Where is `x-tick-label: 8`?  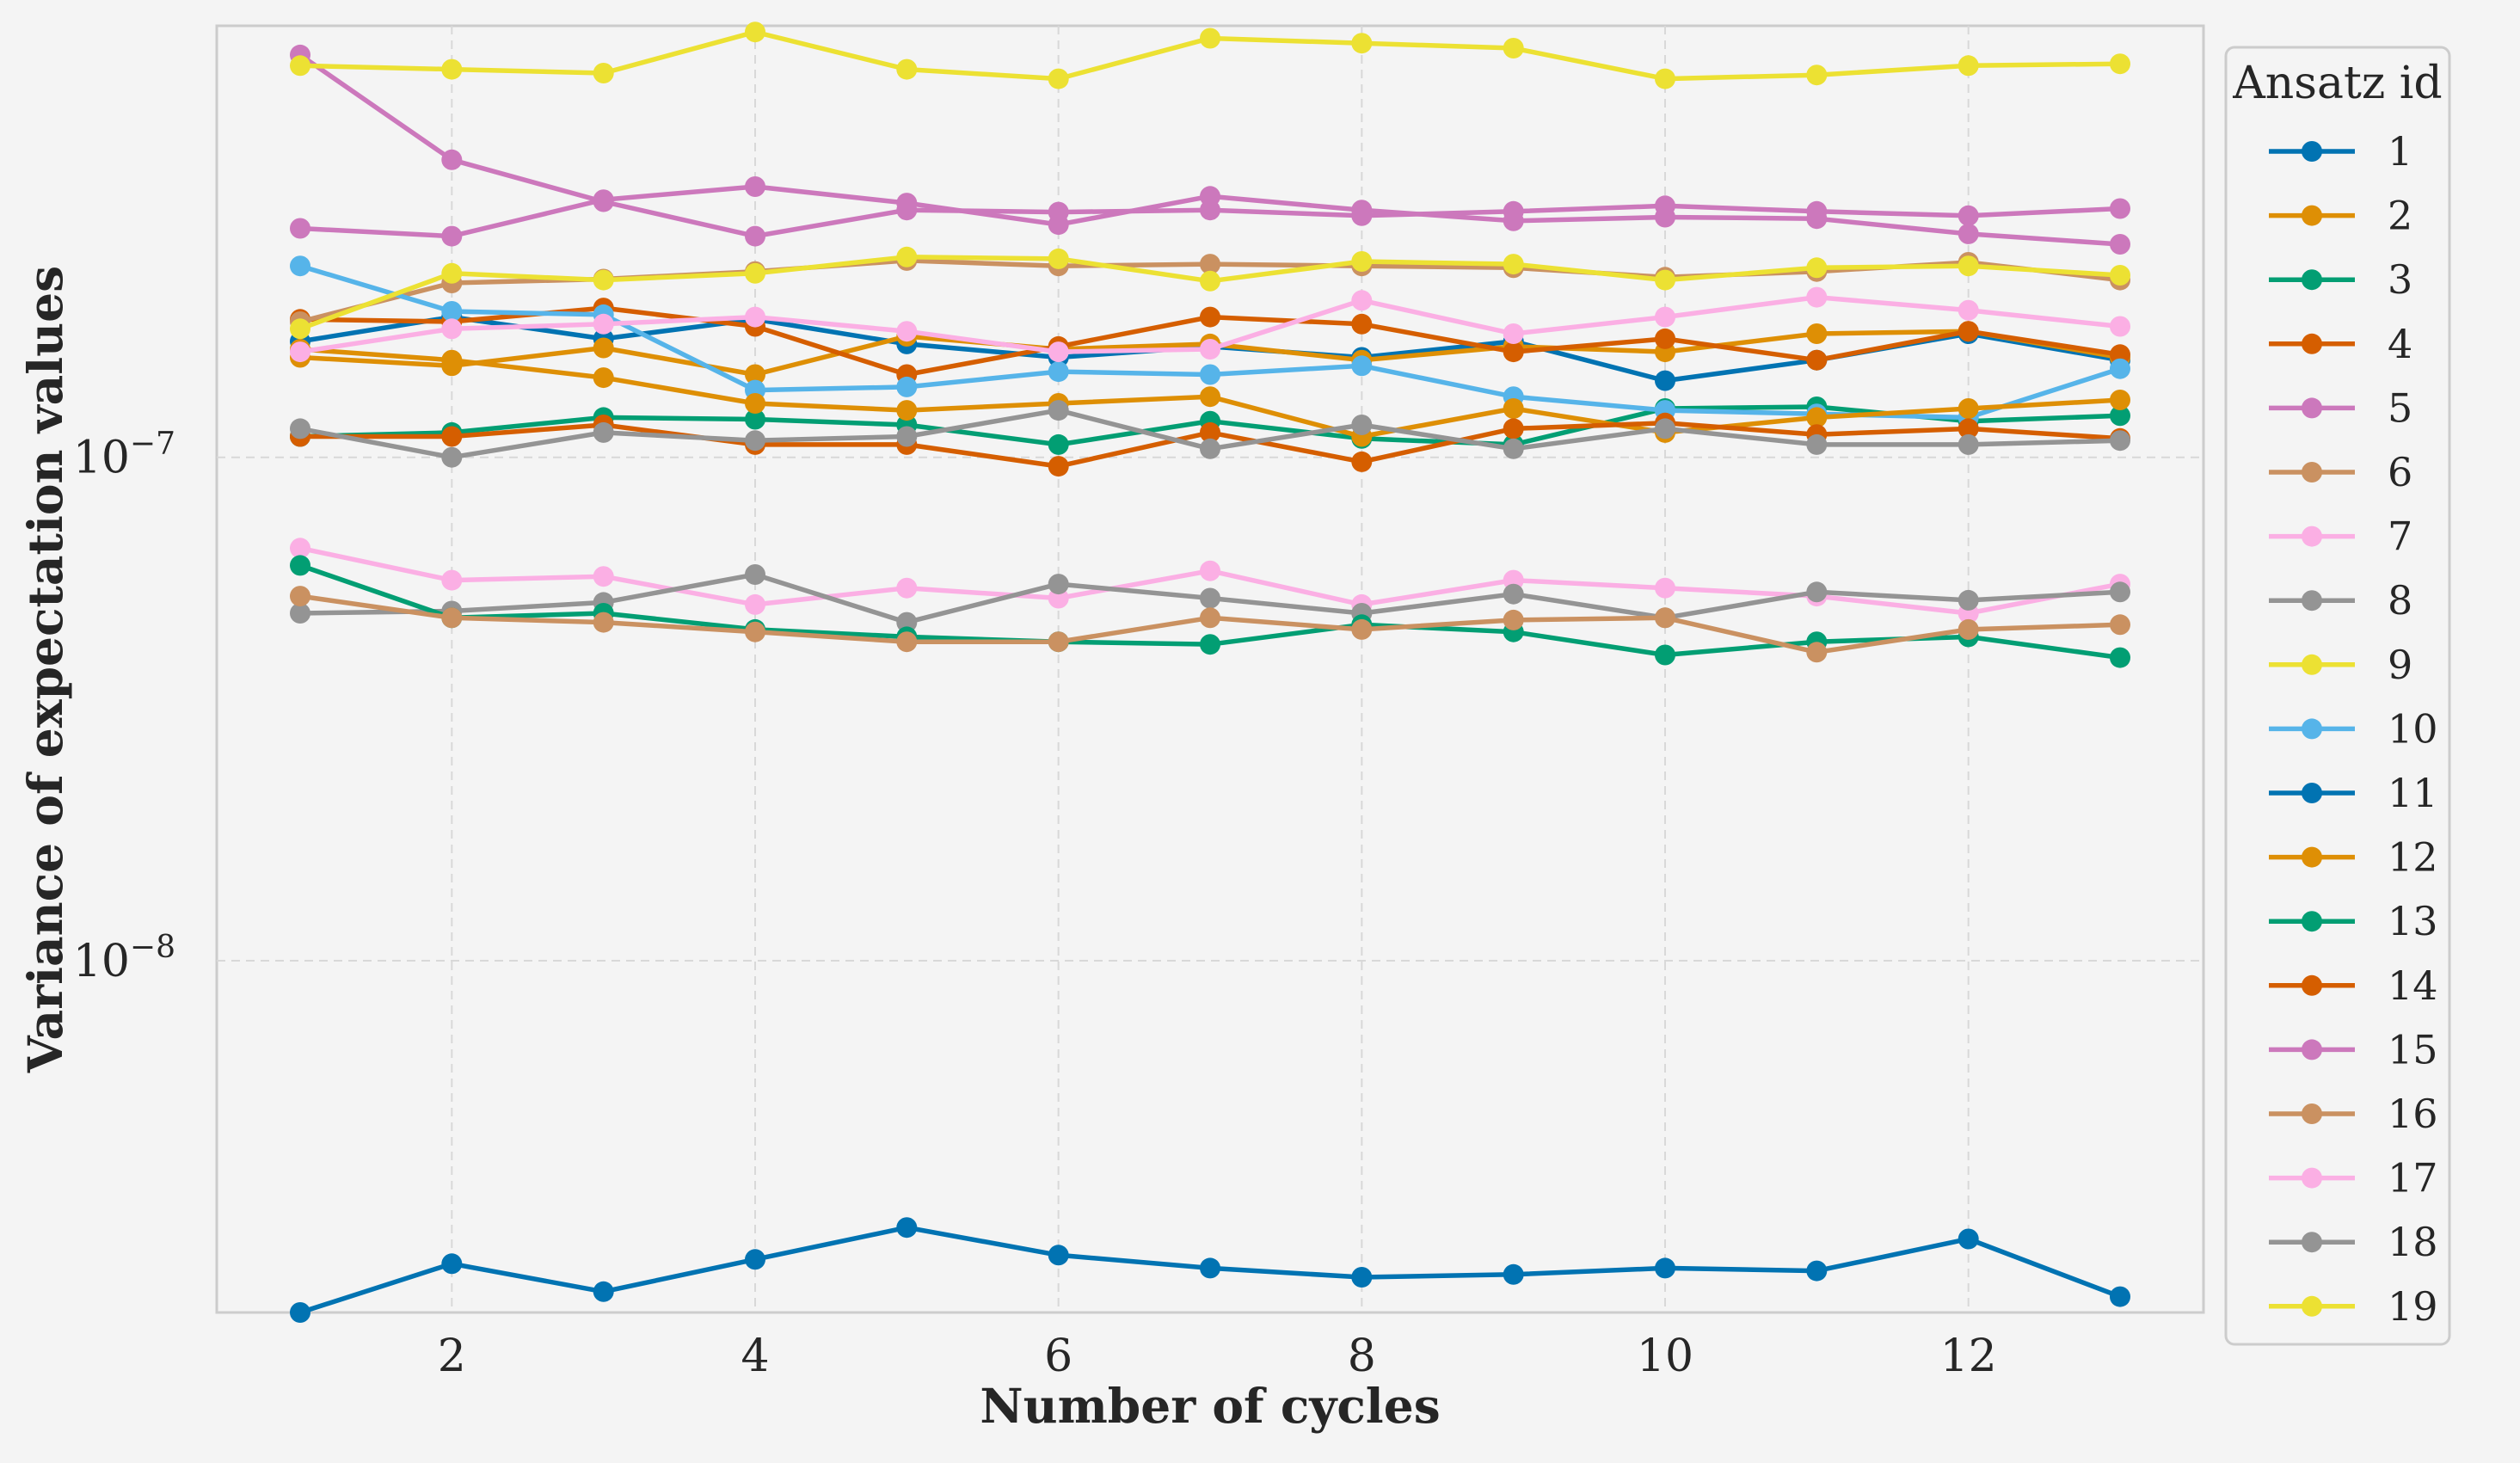 x-tick-label: 8 is located at coordinates (1362, 1356).